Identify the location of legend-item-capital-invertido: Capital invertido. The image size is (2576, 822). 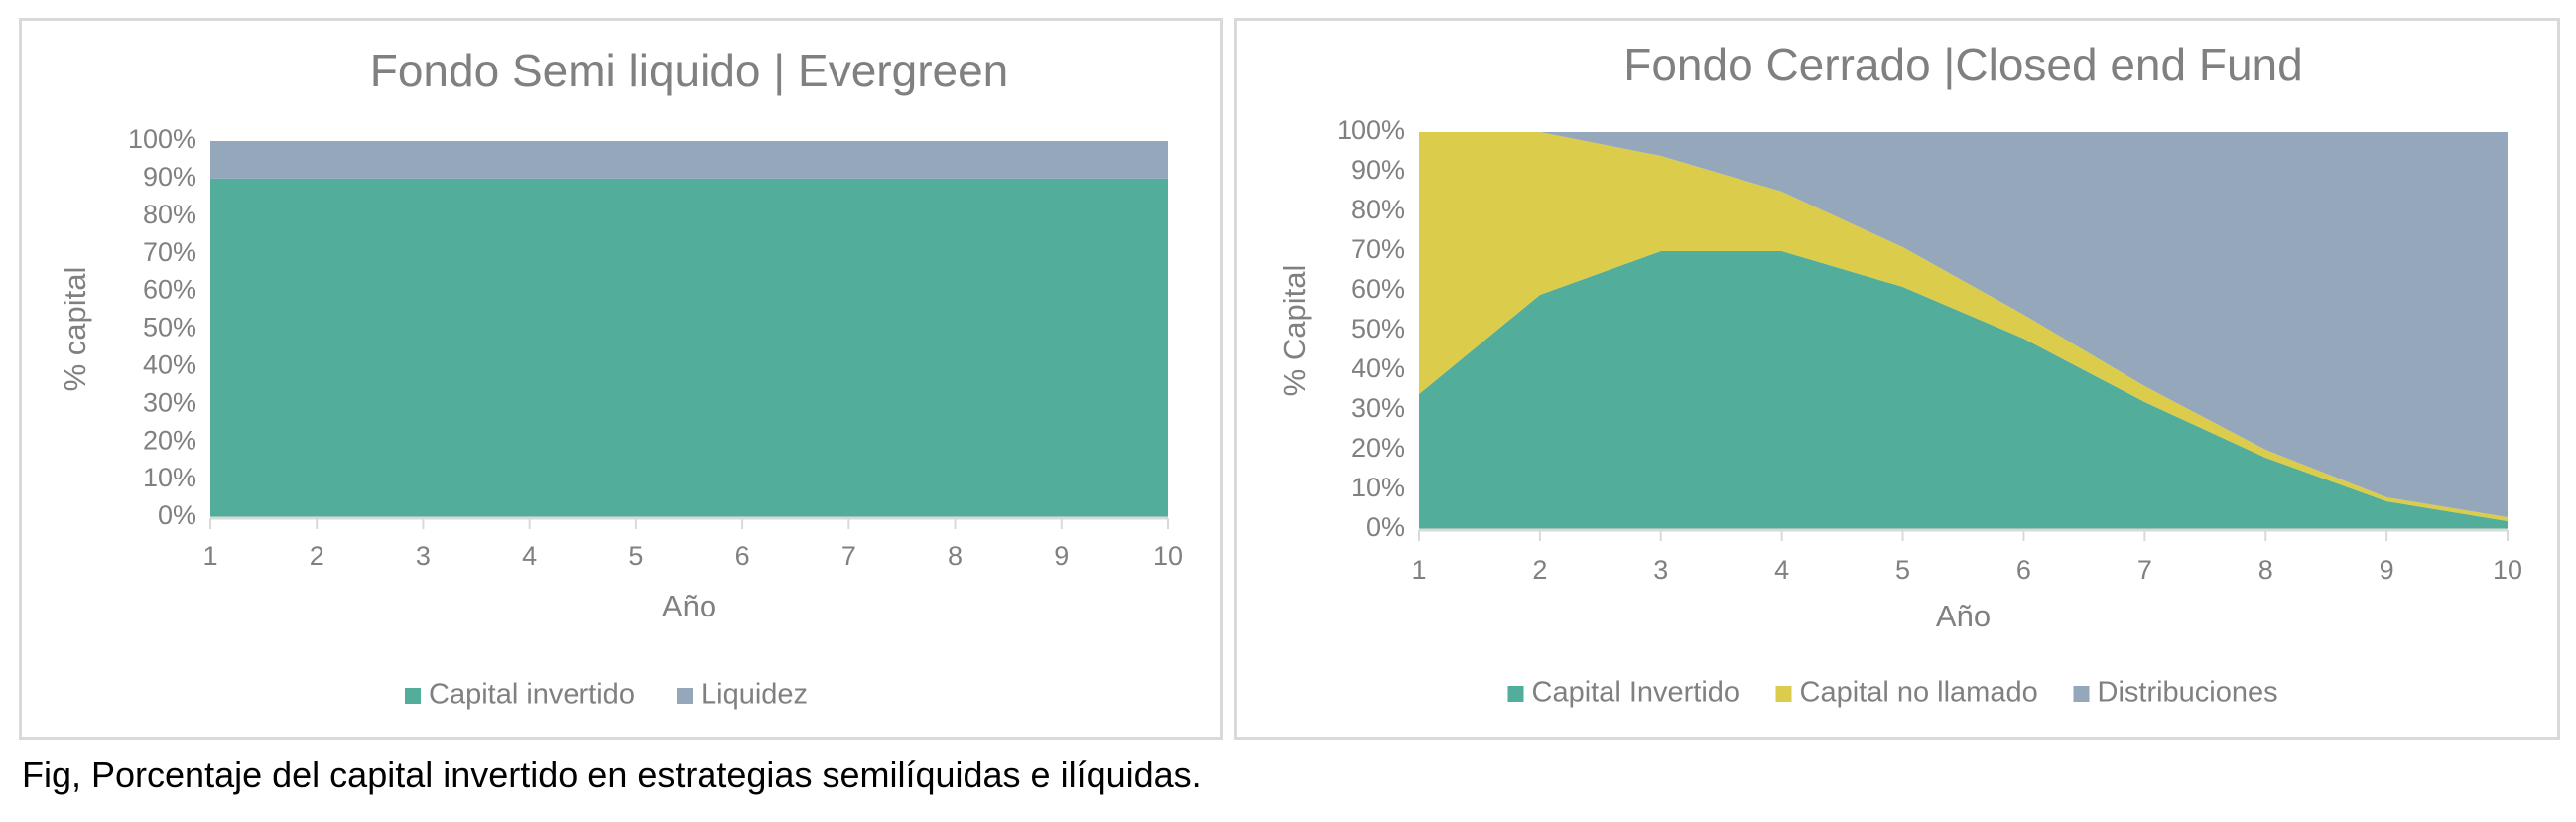
(520, 695).